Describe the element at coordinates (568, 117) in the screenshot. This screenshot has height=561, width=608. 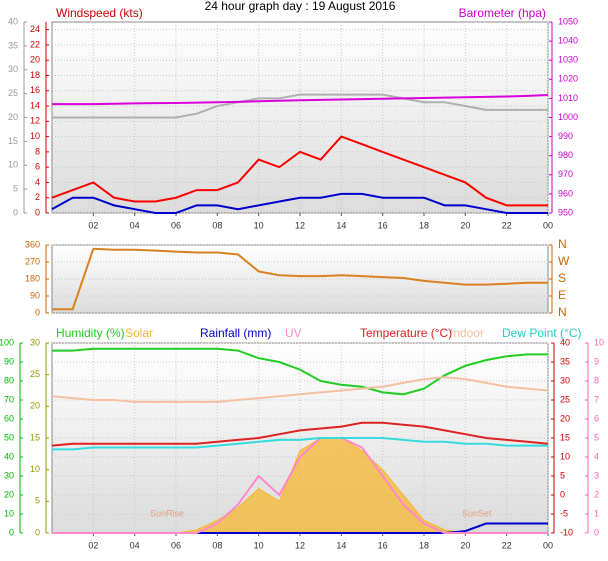
I see `y2-tick-label: 1000` at that location.